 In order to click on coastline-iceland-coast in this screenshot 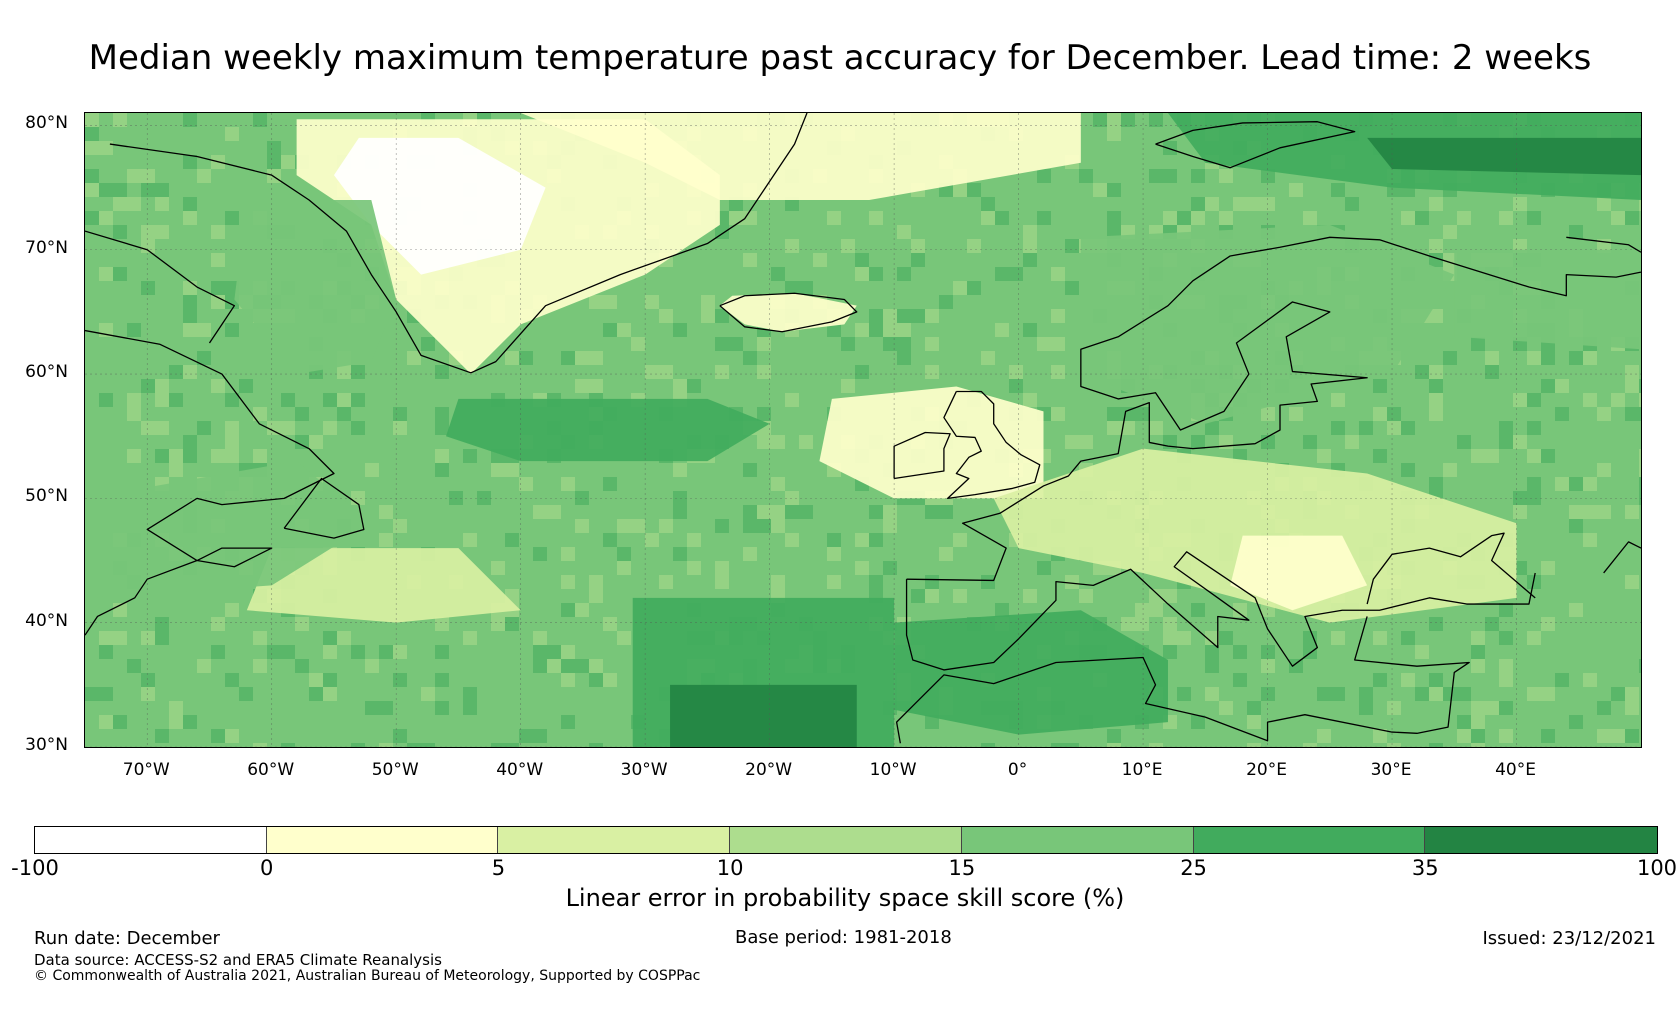, I will do `click(788, 312)`.